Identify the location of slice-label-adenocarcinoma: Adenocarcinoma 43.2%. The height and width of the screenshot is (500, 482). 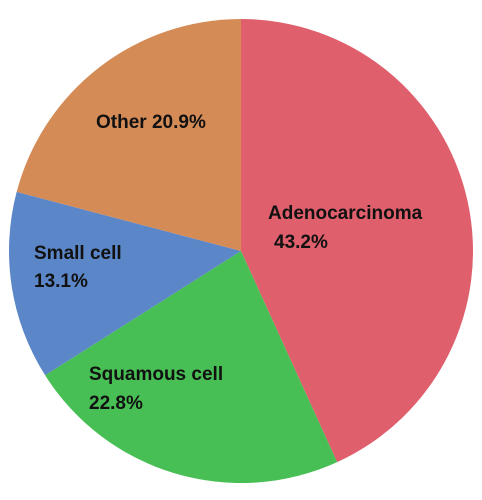
(347, 228).